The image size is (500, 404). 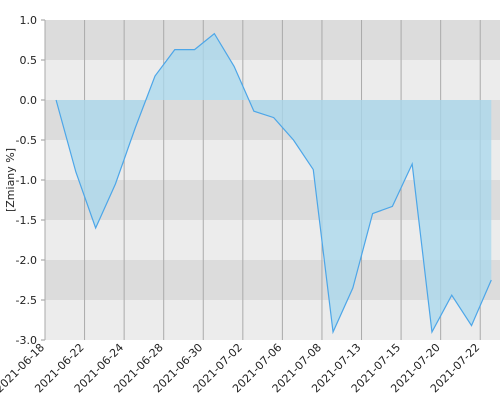 I want to click on y-tick-label: -2.0, so click(x=26, y=260).